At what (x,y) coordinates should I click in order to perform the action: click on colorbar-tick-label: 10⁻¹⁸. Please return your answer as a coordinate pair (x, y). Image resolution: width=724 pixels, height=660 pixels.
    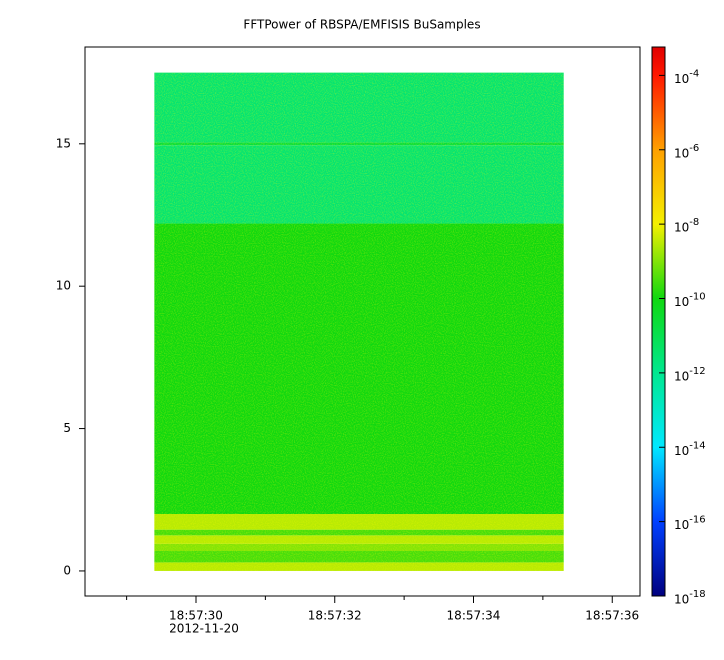
    Looking at the image, I should click on (690, 598).